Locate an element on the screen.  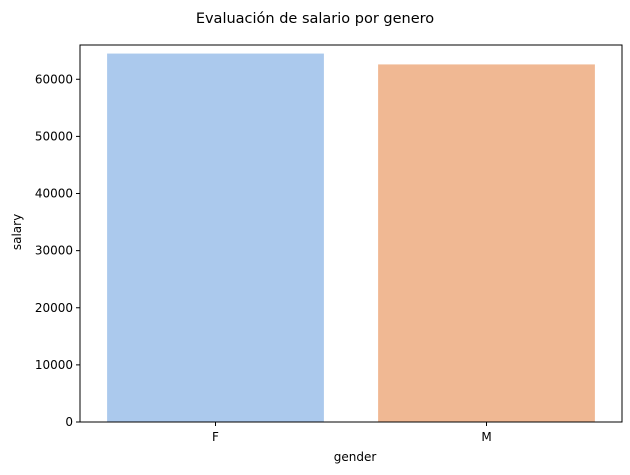
x-tick-label: M is located at coordinates (486, 437).